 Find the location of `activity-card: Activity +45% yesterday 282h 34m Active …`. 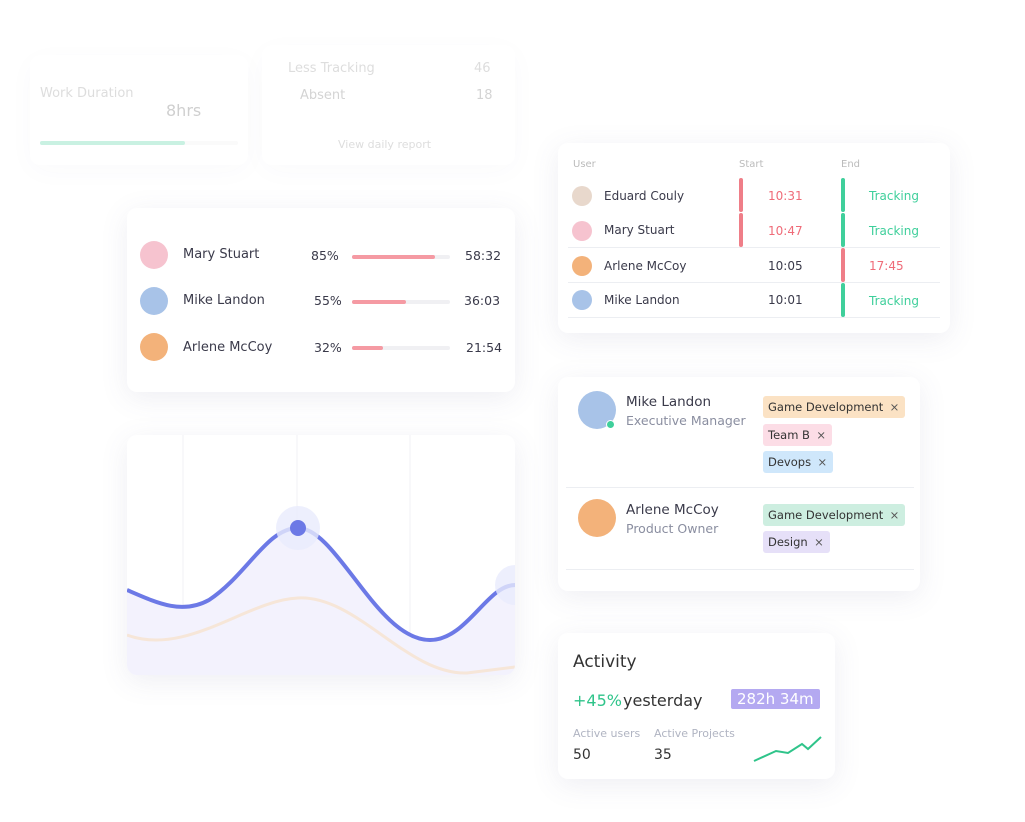

activity-card: Activity +45% yesterday 282h 34m Active … is located at coordinates (696, 706).